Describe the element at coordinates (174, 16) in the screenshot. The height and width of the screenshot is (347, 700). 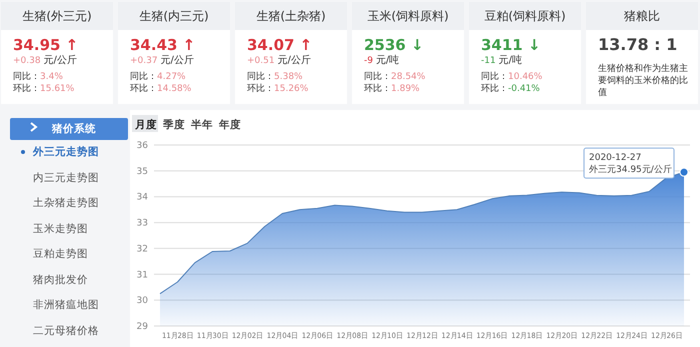
I see `text: 生猪(内三元)` at that location.